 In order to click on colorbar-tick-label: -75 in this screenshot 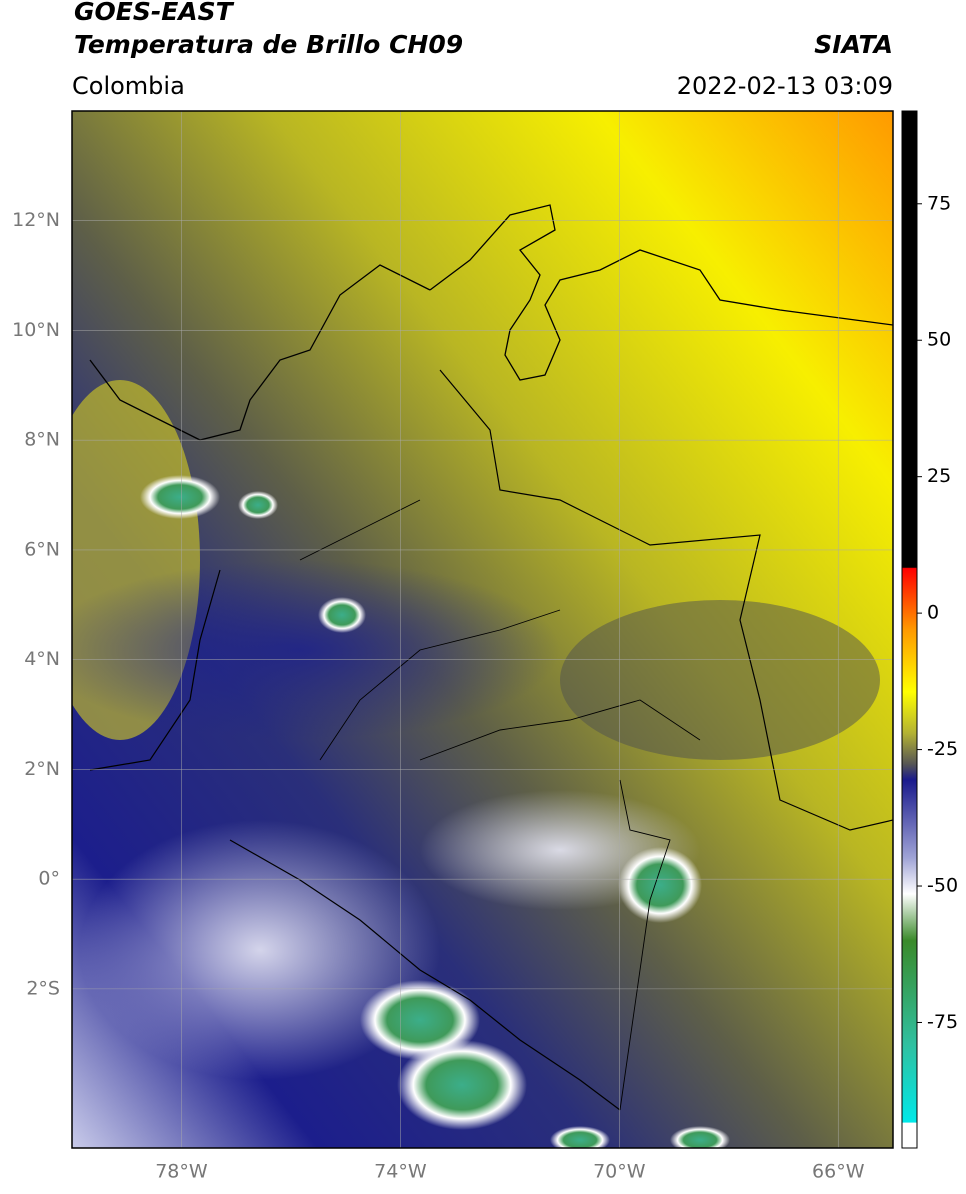, I will do `click(942, 1022)`.